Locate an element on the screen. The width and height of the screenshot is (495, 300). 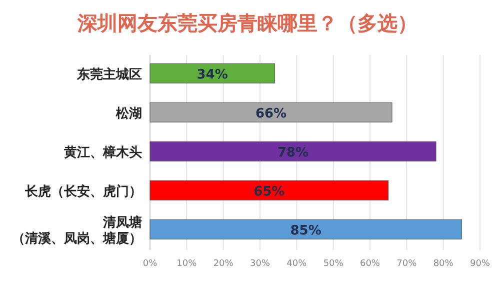
x-tick-label: 90% is located at coordinates (480, 264).